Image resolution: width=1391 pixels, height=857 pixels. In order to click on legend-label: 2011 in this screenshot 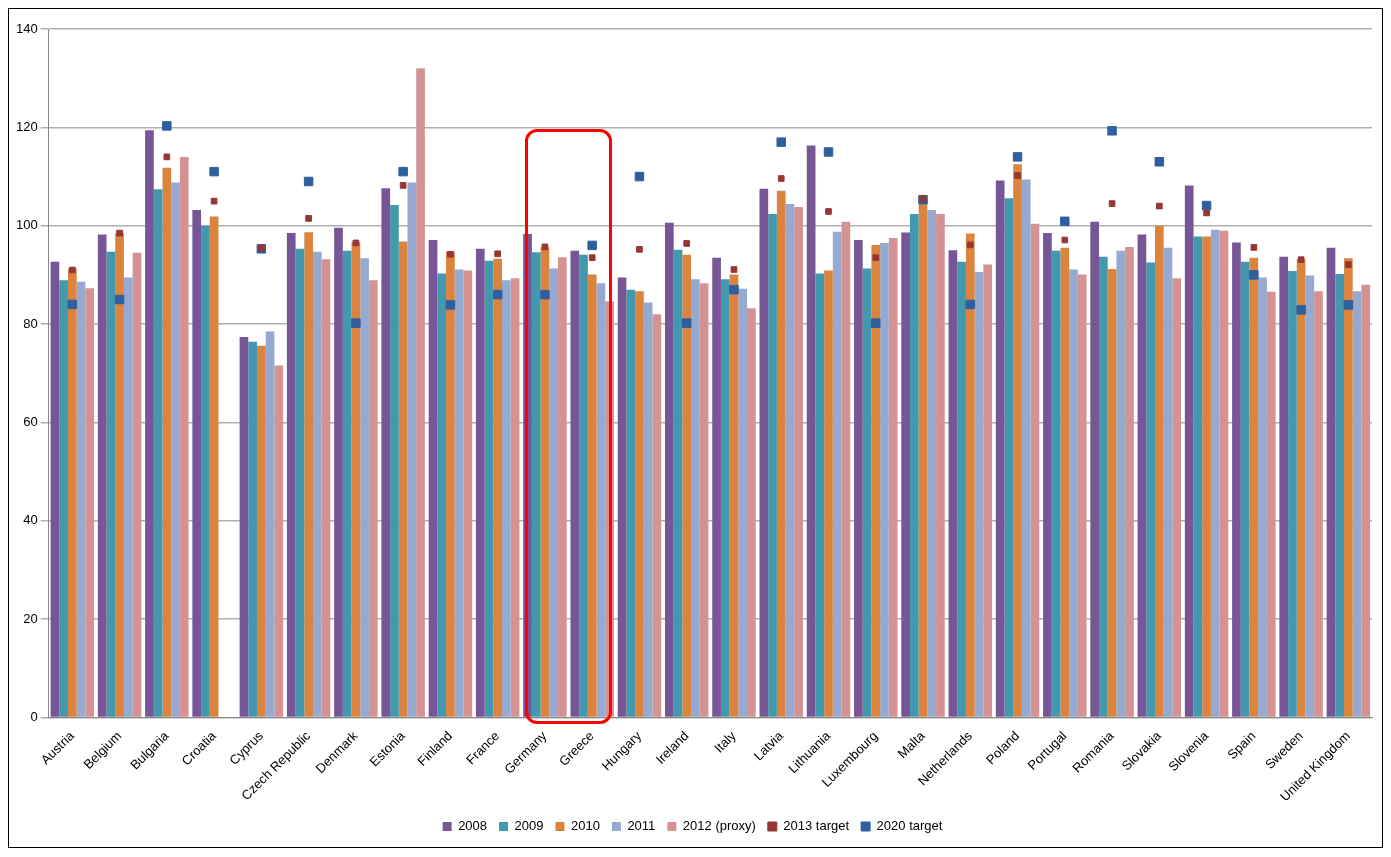, I will do `click(641, 826)`.